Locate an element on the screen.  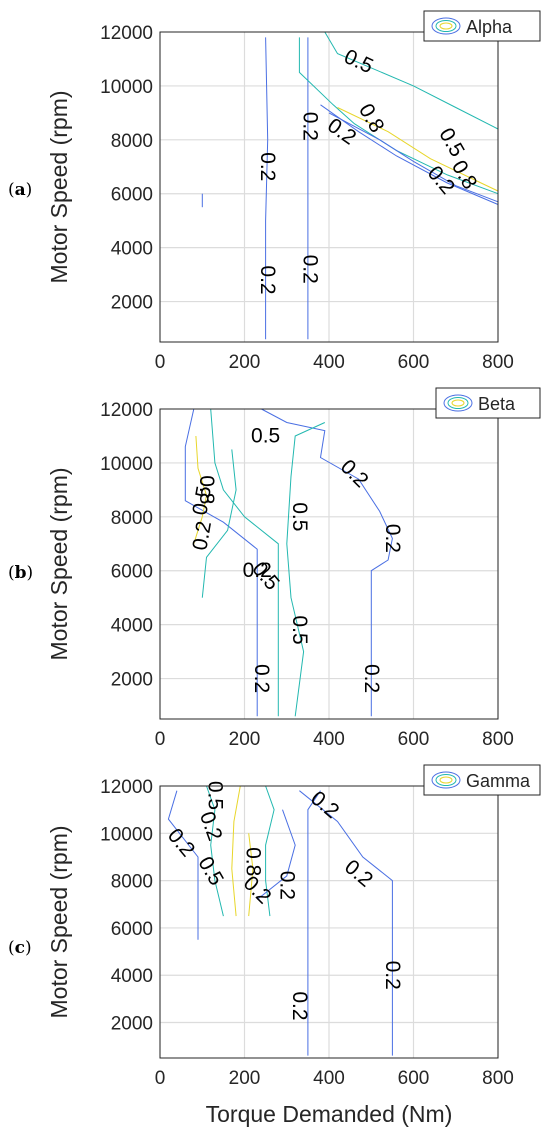
panel-label-b: (b) is located at coordinates (21, 573).